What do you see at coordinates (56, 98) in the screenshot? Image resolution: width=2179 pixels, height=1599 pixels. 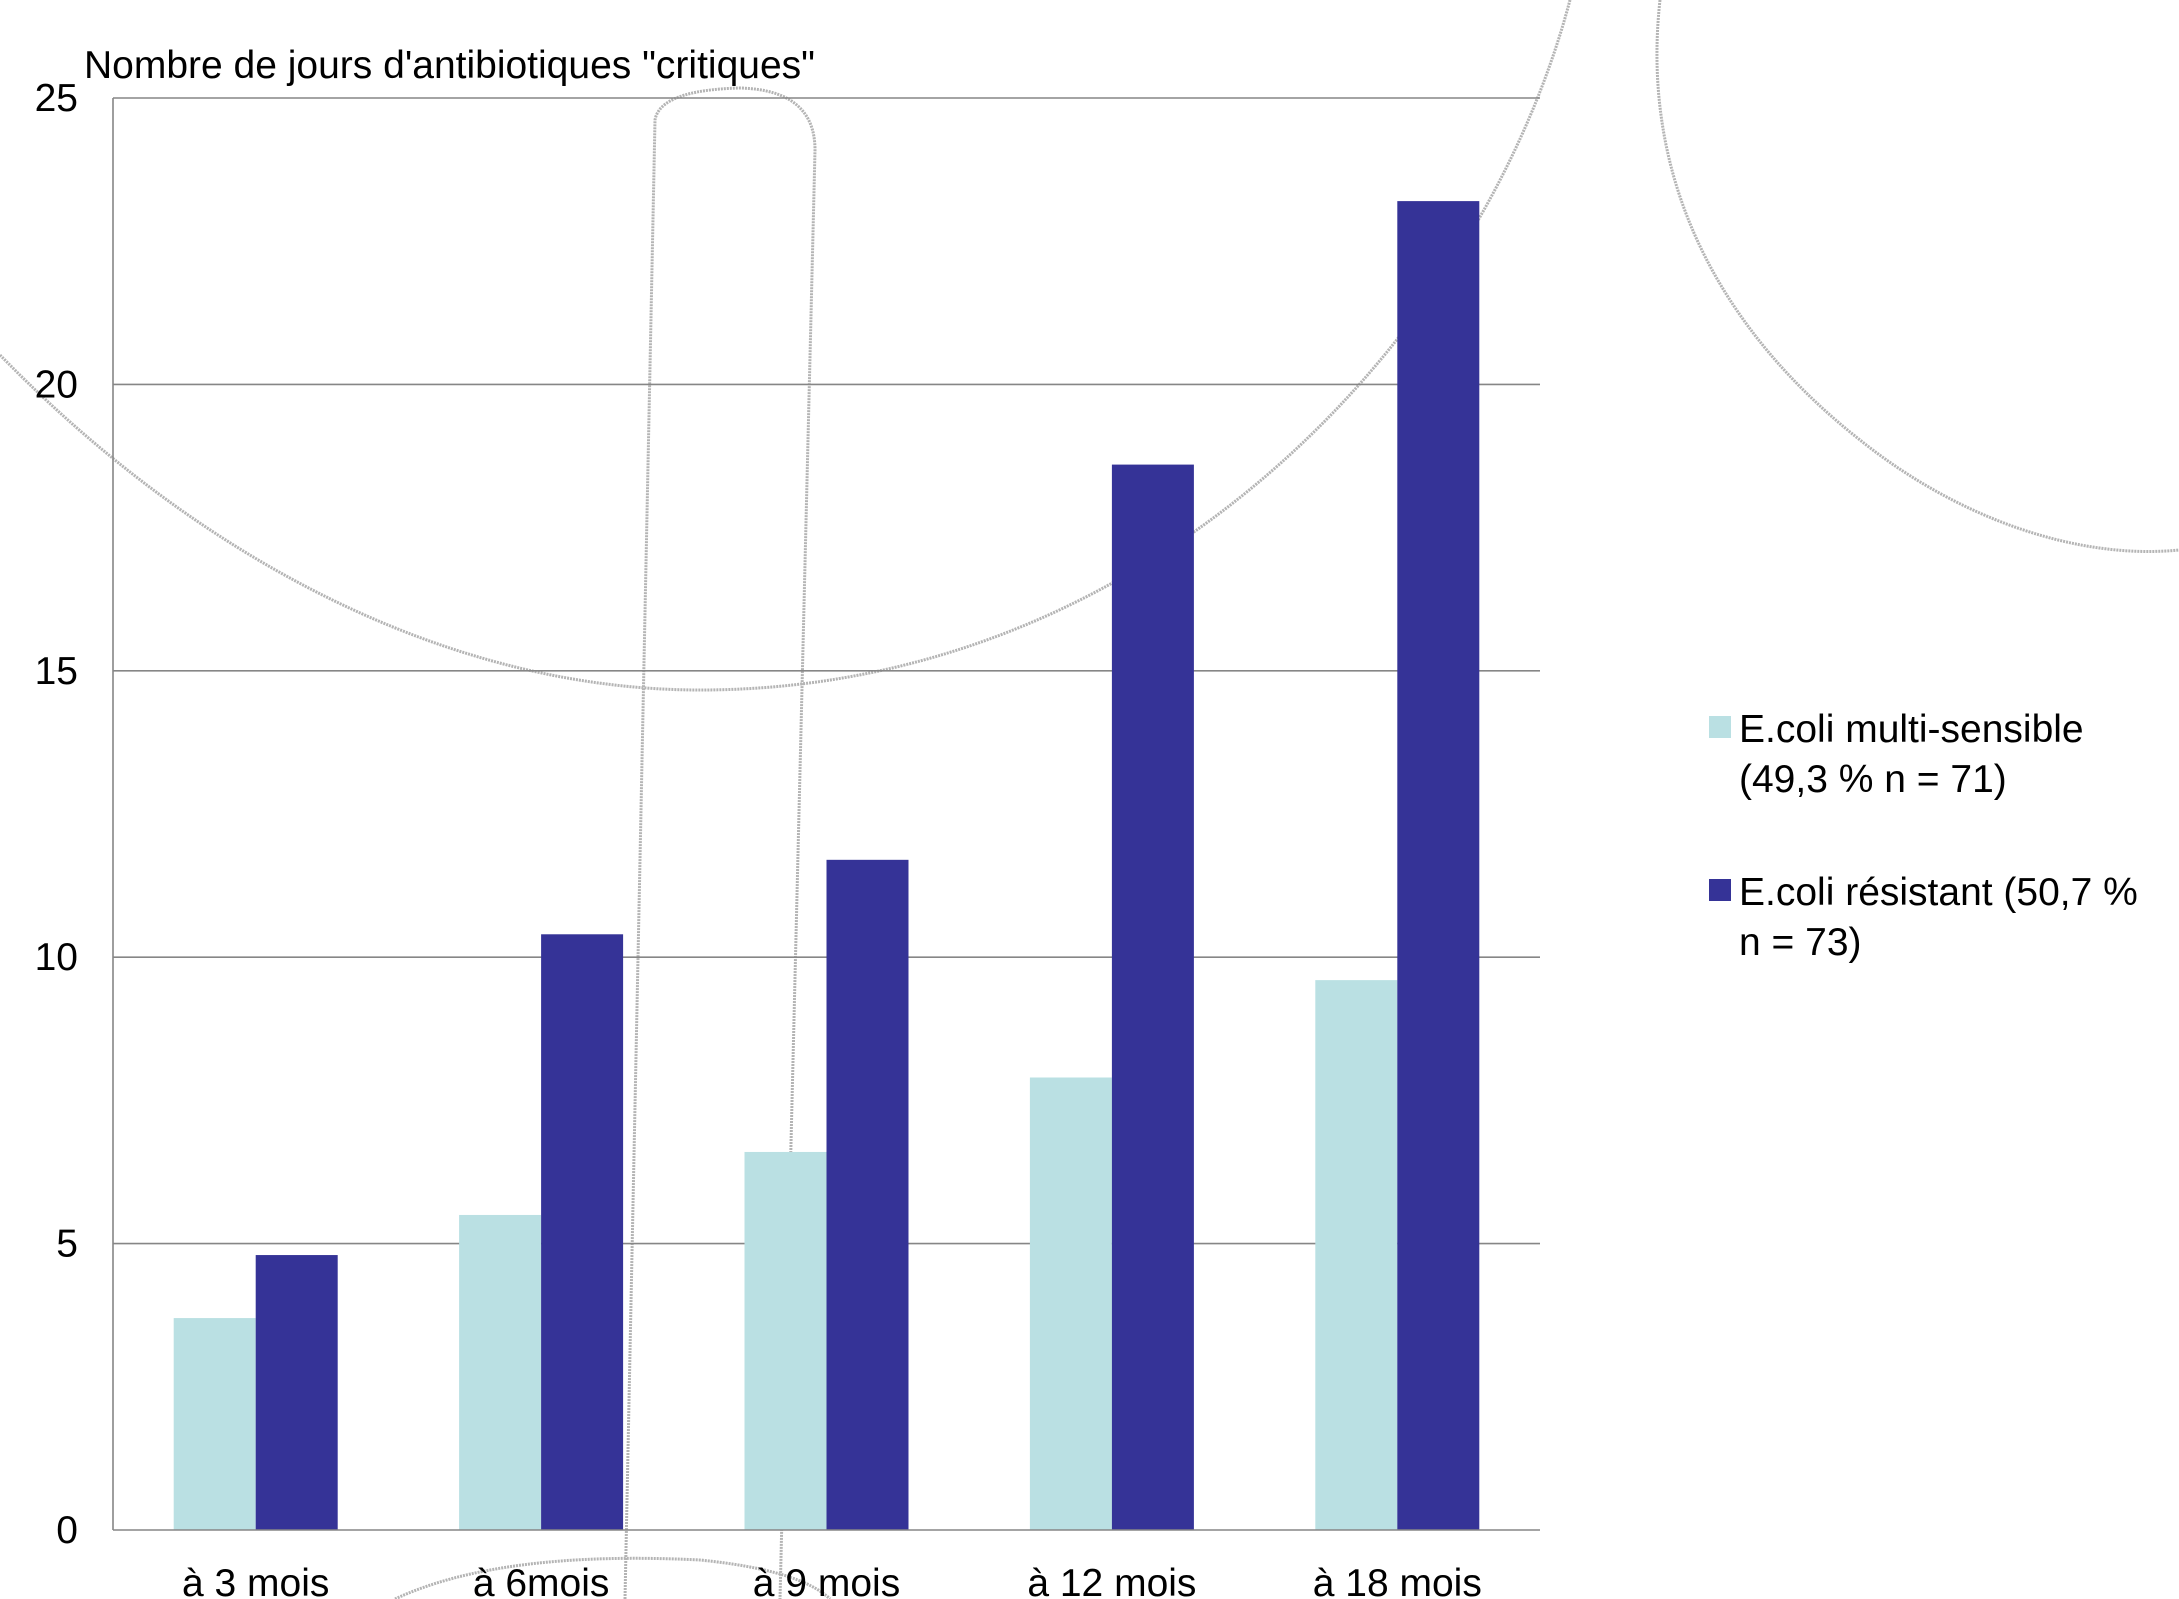 I see `y-tick-label: 25` at bounding box center [56, 98].